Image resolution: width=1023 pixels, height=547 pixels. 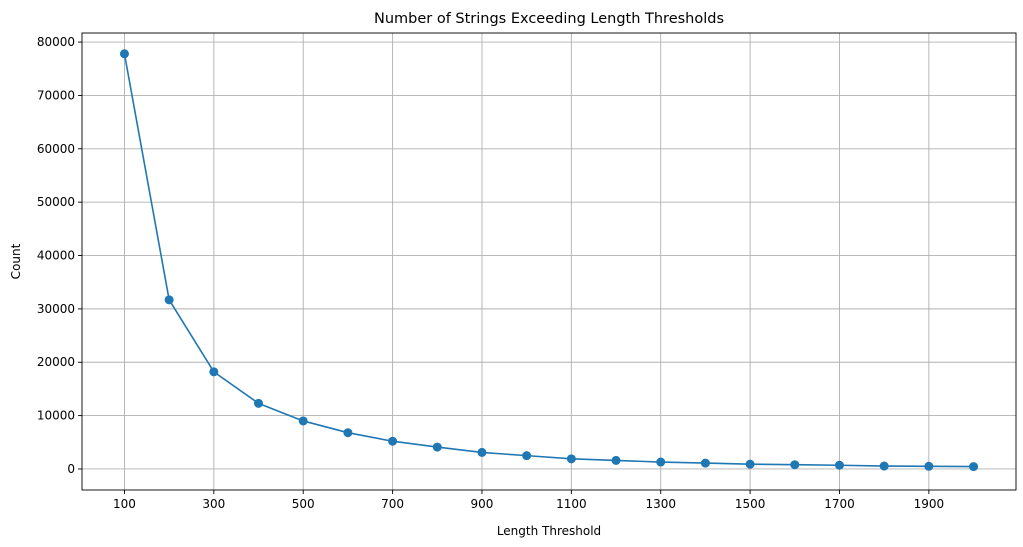 I want to click on x-tick-label: 700, so click(x=392, y=504).